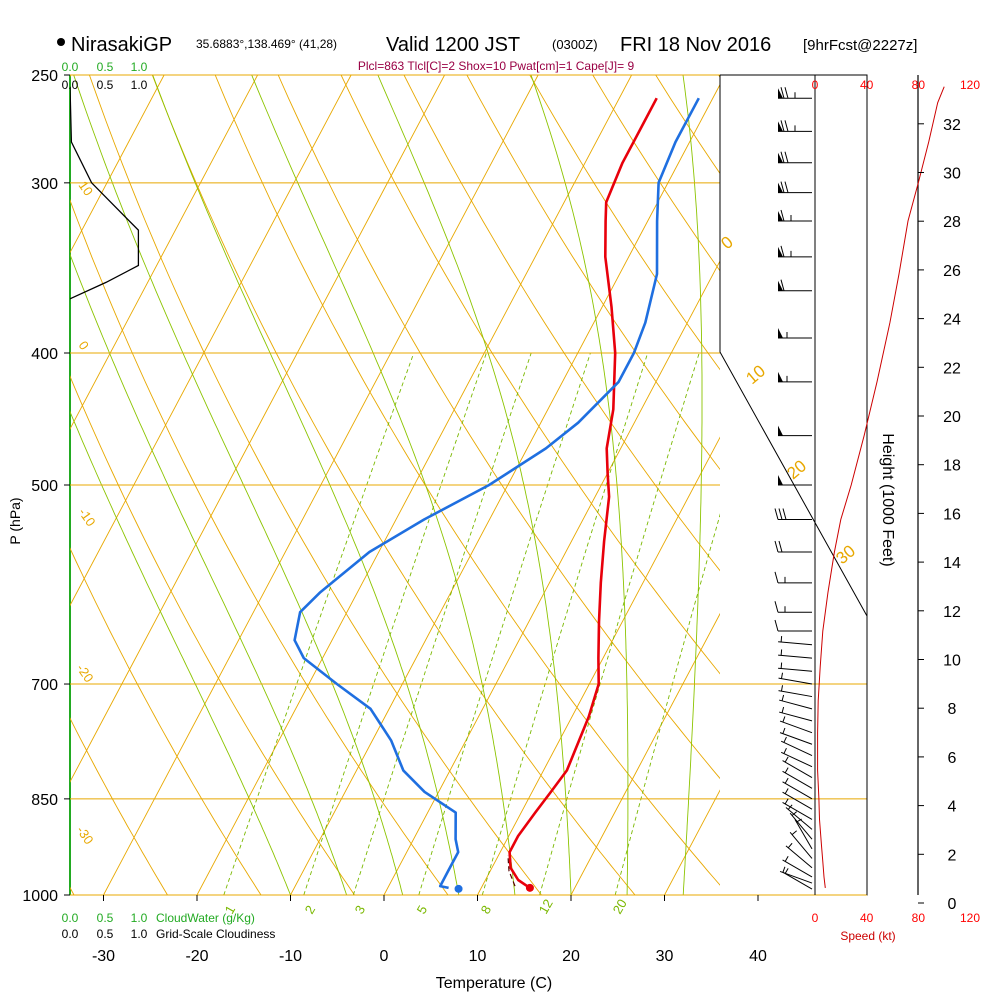  Describe the element at coordinates (952, 174) in the screenshot. I see `height-tick-label: 30` at that location.